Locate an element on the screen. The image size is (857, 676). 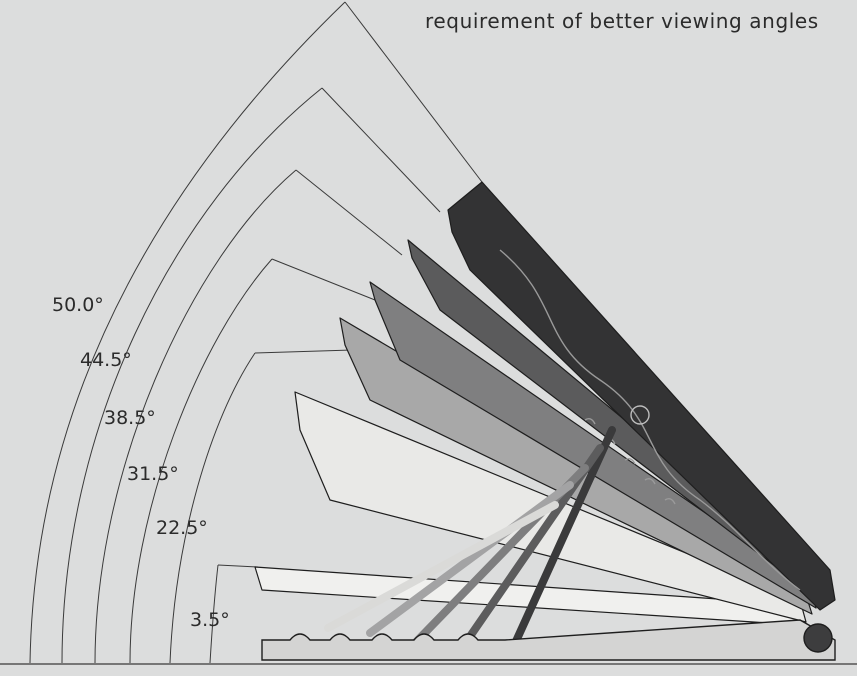
angle-label-31-5: 31.5° is located at coordinates (153, 474).